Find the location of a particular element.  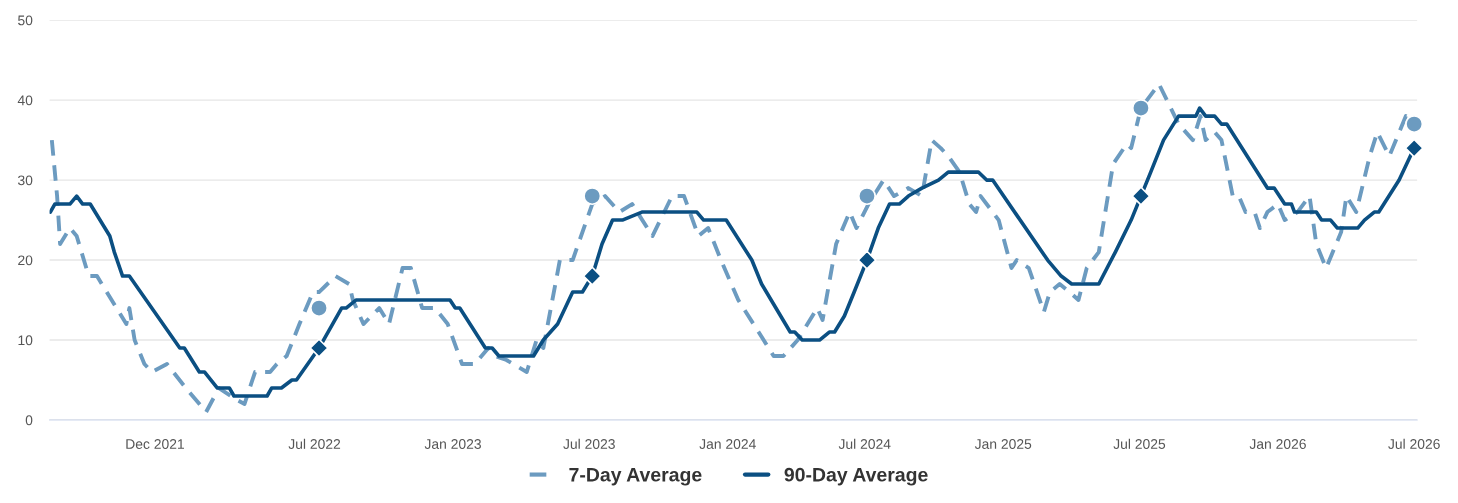

x-tick-label: Jul 2022 is located at coordinates (314, 443).